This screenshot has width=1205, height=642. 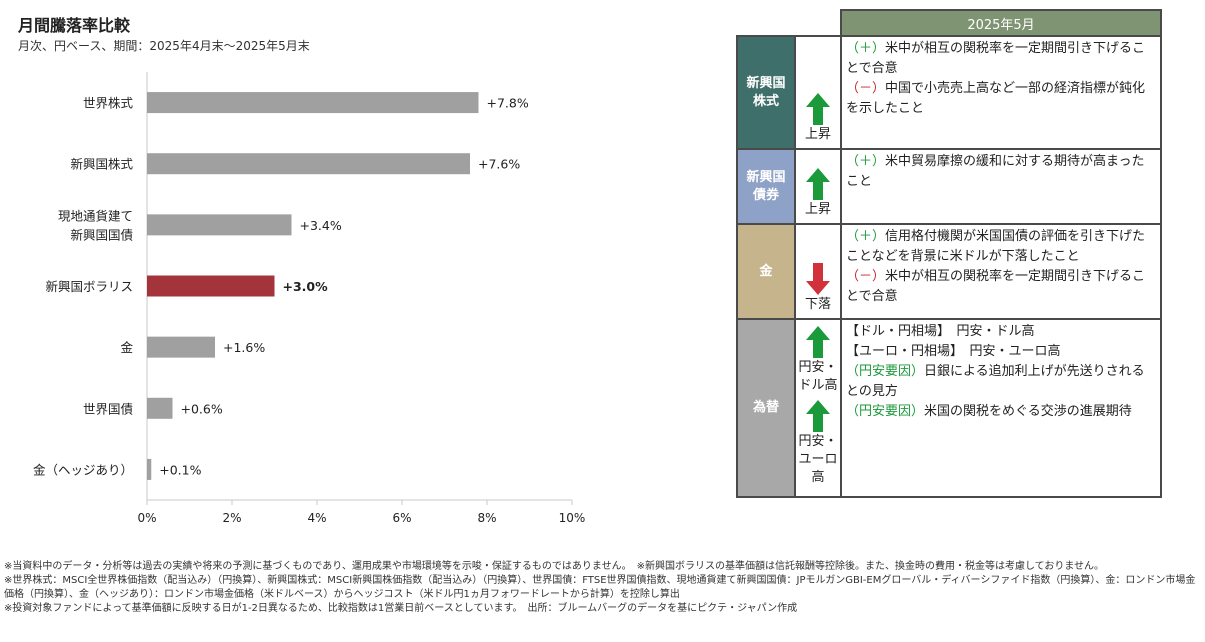 What do you see at coordinates (202, 408) in the screenshot?
I see `data-label: +0.6%` at bounding box center [202, 408].